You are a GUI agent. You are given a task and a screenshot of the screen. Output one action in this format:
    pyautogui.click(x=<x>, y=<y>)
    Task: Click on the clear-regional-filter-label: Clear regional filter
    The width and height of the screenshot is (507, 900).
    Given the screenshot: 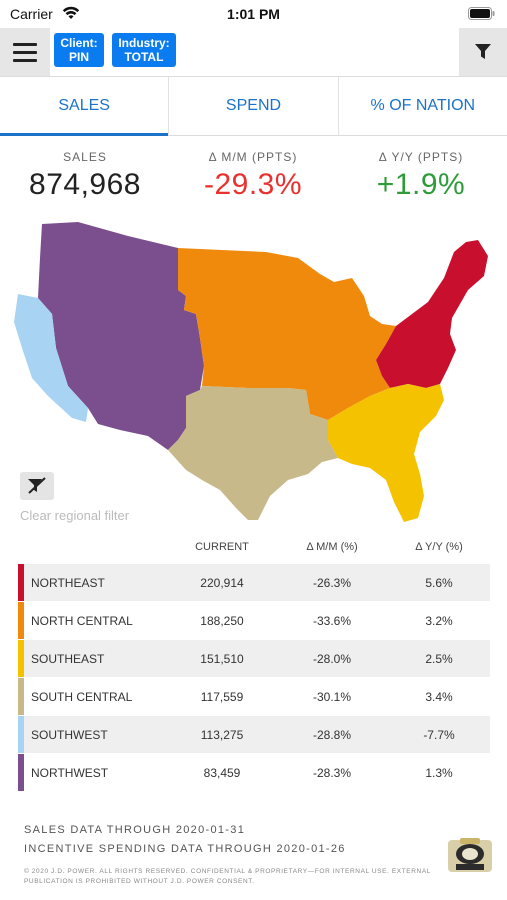 What is the action you would take?
    pyautogui.click(x=75, y=515)
    